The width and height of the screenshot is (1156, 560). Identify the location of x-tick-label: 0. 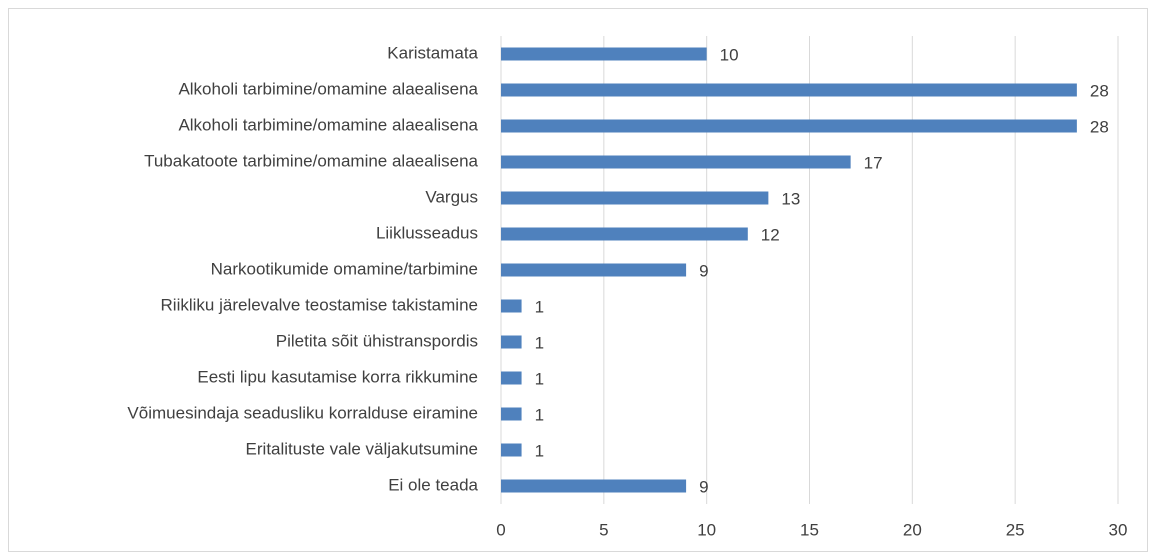
(500, 529).